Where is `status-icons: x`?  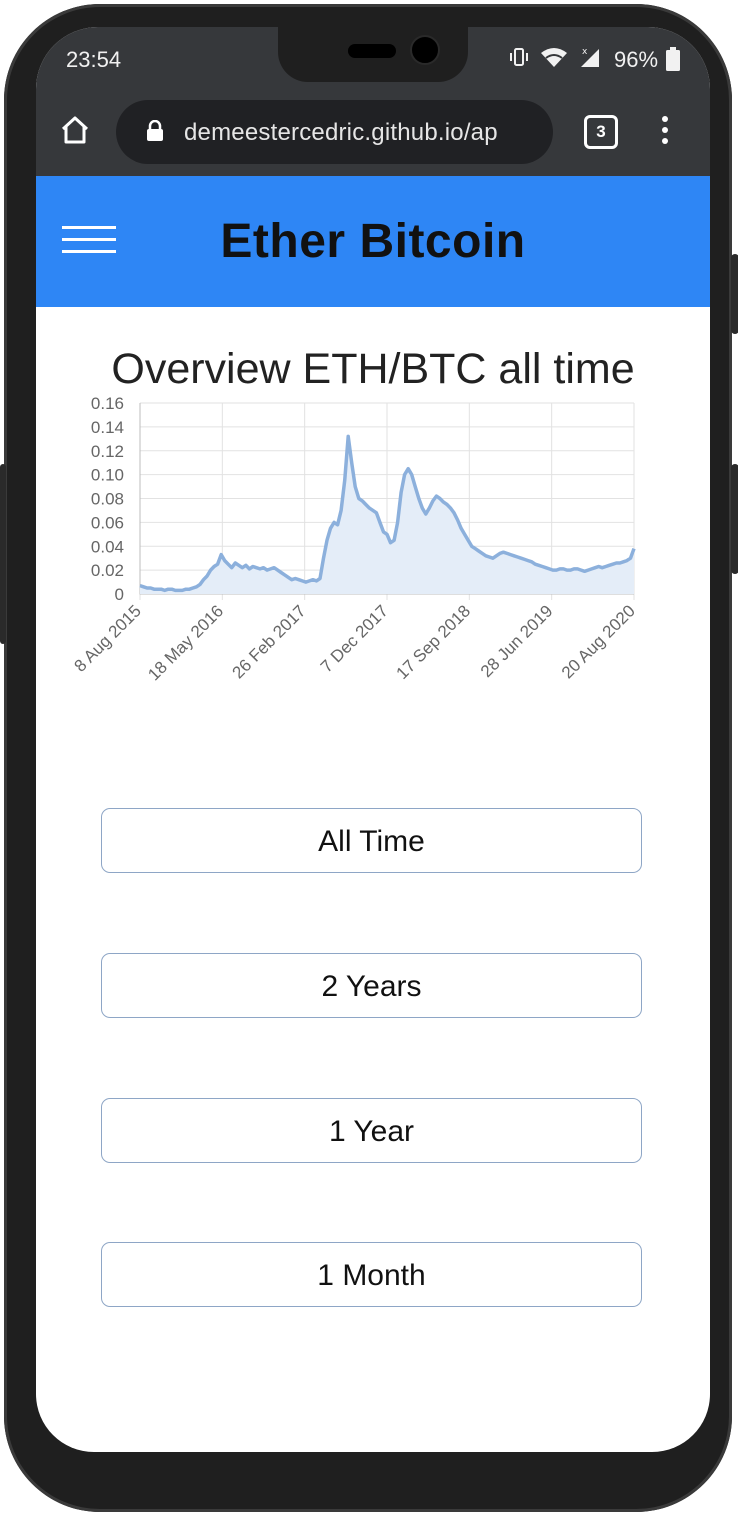 status-icons: x is located at coordinates (555, 57).